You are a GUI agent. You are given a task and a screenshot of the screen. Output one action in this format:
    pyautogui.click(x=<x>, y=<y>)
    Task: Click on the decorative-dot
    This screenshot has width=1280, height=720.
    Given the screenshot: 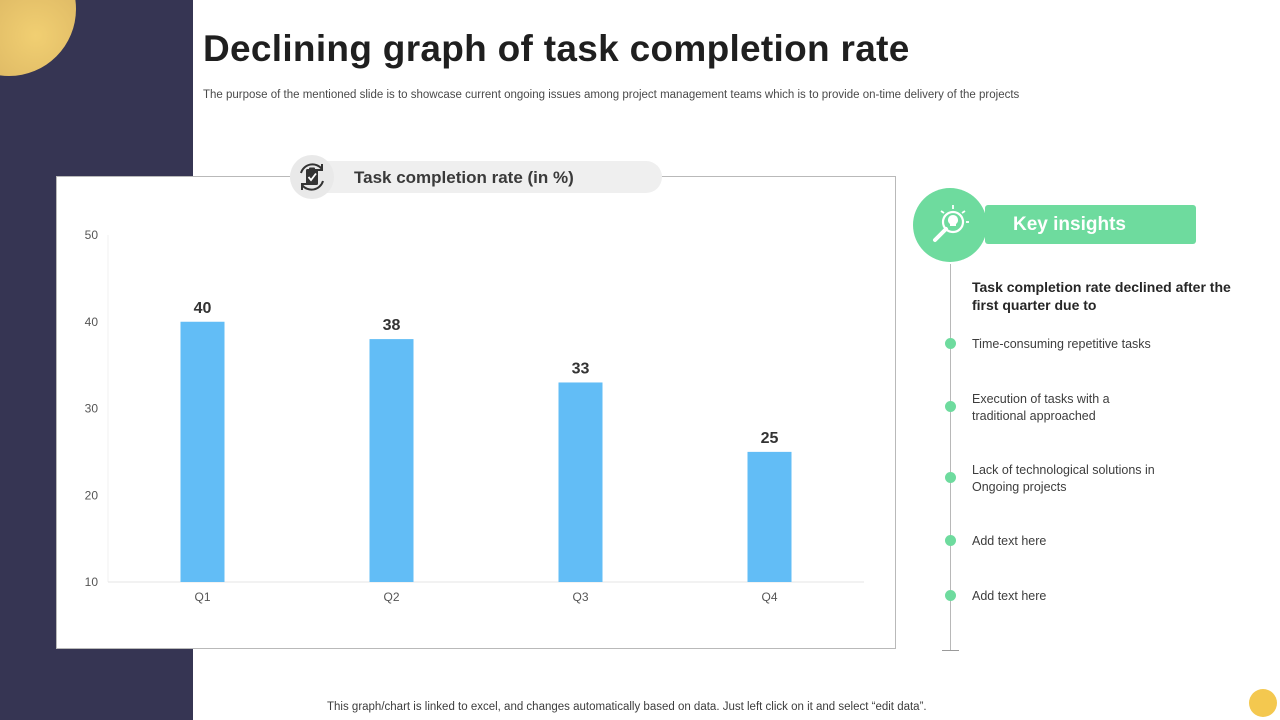 What is the action you would take?
    pyautogui.click(x=1263, y=703)
    